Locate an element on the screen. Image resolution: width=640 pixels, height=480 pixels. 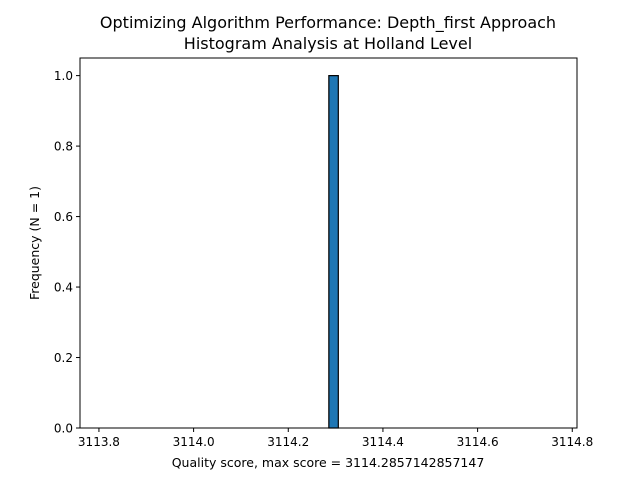
bars-layer is located at coordinates (333, 252).